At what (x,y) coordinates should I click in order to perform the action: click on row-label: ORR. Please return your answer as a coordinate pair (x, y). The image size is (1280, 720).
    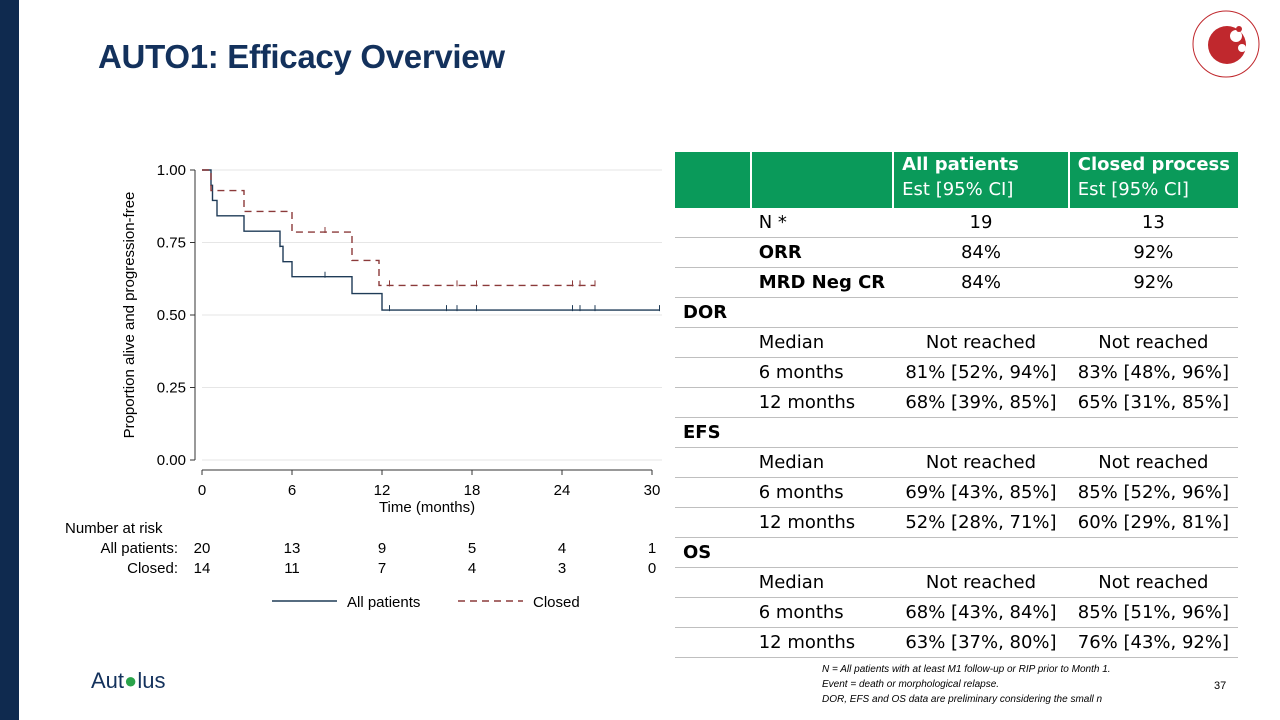
    Looking at the image, I should click on (822, 252).